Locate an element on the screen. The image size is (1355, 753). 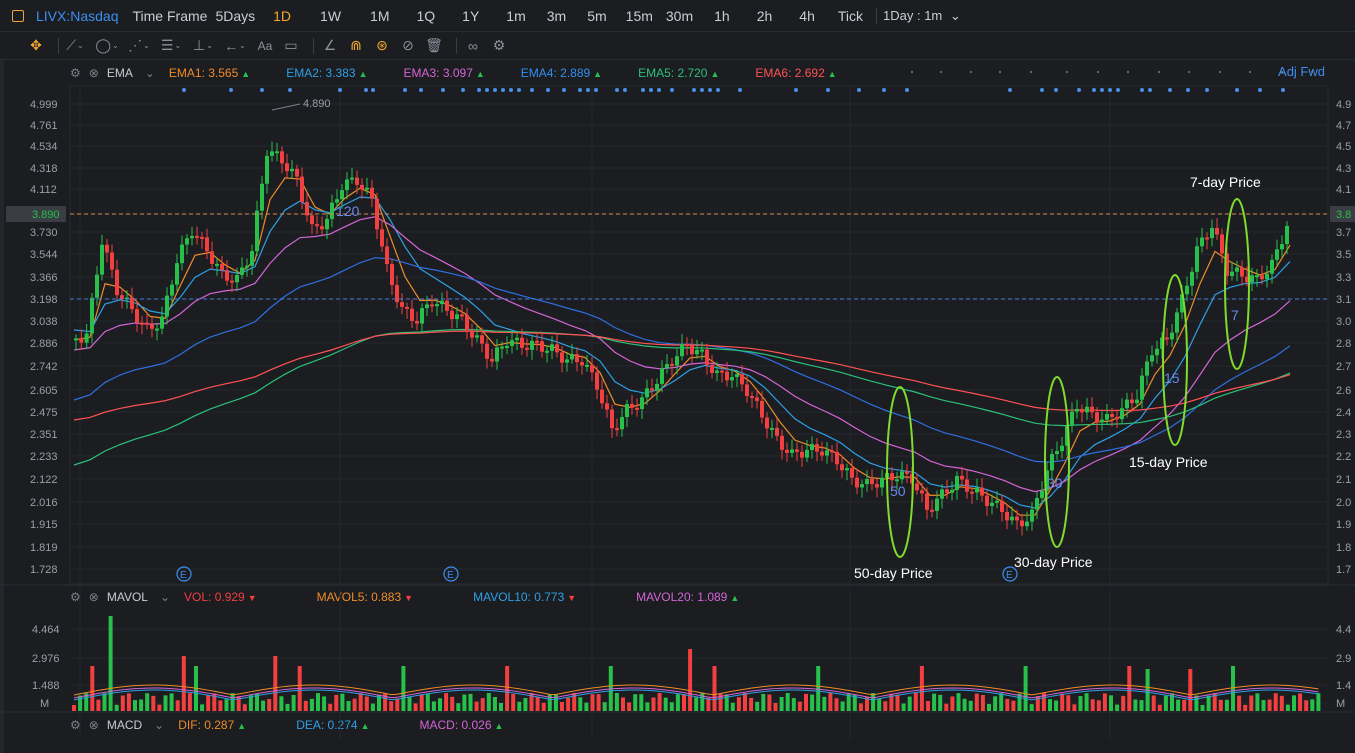
tf-tick: Tick is located at coordinates (850, 15).